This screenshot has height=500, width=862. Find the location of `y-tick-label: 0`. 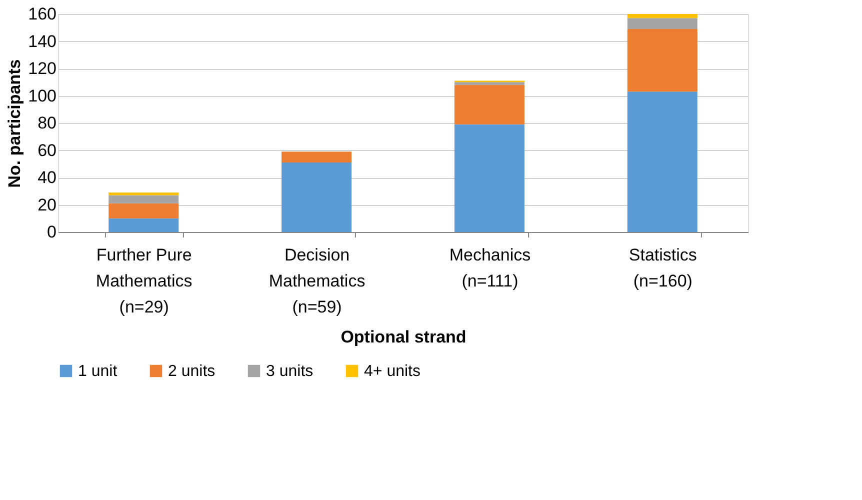

y-tick-label: 0 is located at coordinates (51, 232).